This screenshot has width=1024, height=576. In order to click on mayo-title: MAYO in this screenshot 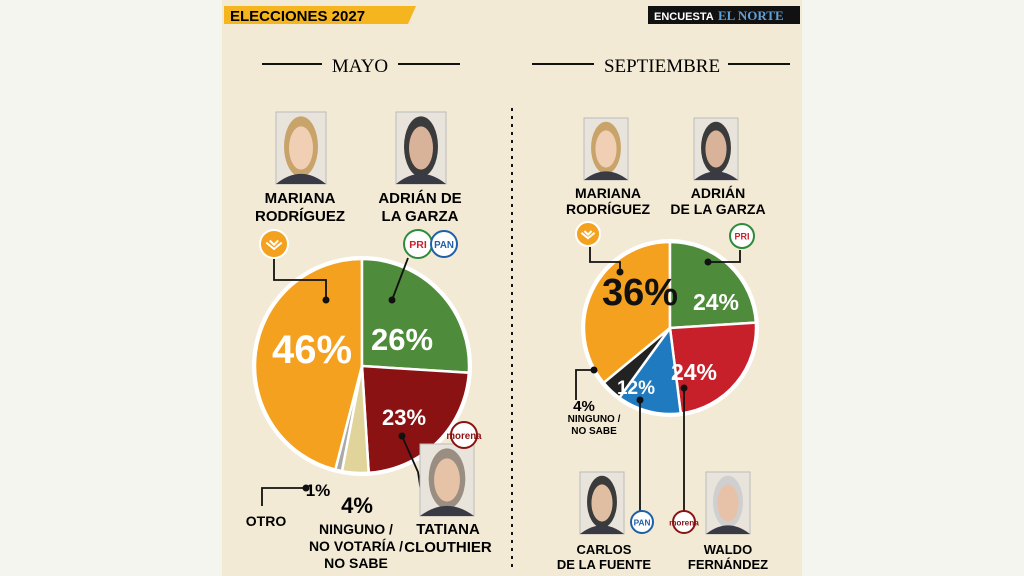, I will do `click(360, 66)`.